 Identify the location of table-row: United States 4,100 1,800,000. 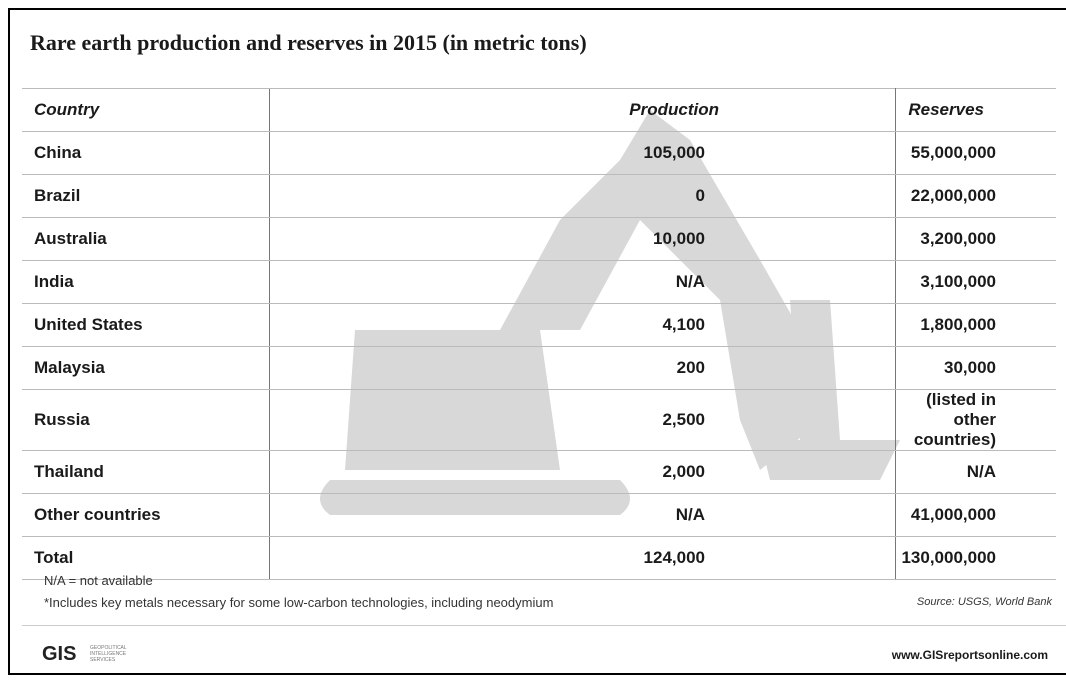
(539, 325).